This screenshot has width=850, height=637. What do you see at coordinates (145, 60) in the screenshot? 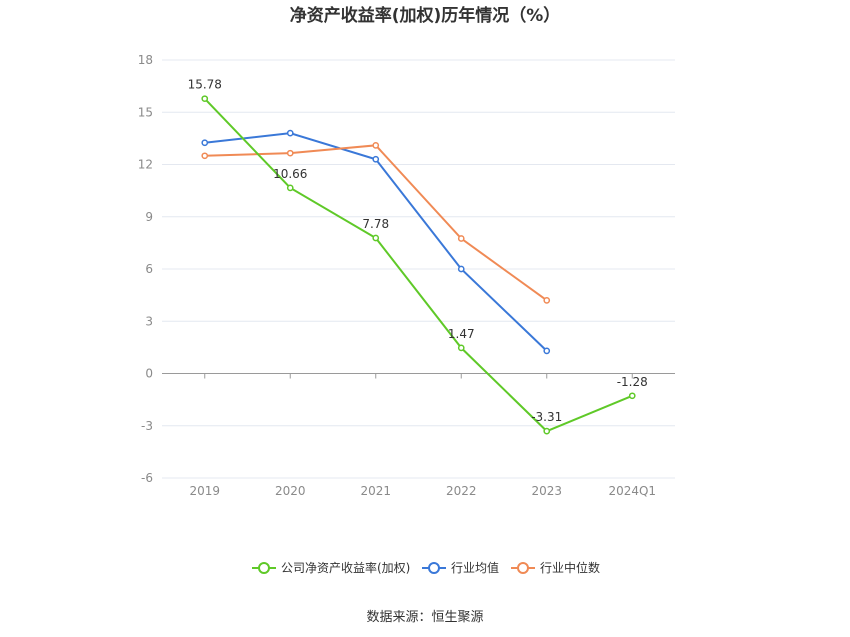
I see `y-tick-label: 18` at bounding box center [145, 60].